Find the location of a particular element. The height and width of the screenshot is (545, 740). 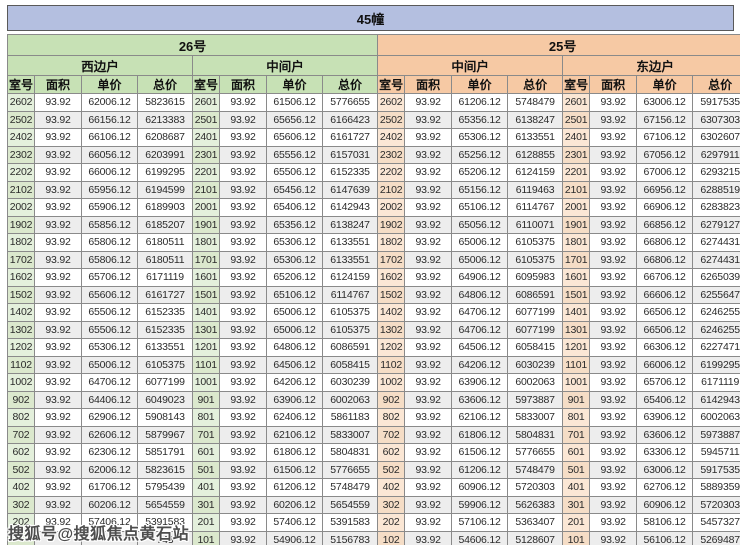

room-number-cell: 2601 is located at coordinates (576, 102).